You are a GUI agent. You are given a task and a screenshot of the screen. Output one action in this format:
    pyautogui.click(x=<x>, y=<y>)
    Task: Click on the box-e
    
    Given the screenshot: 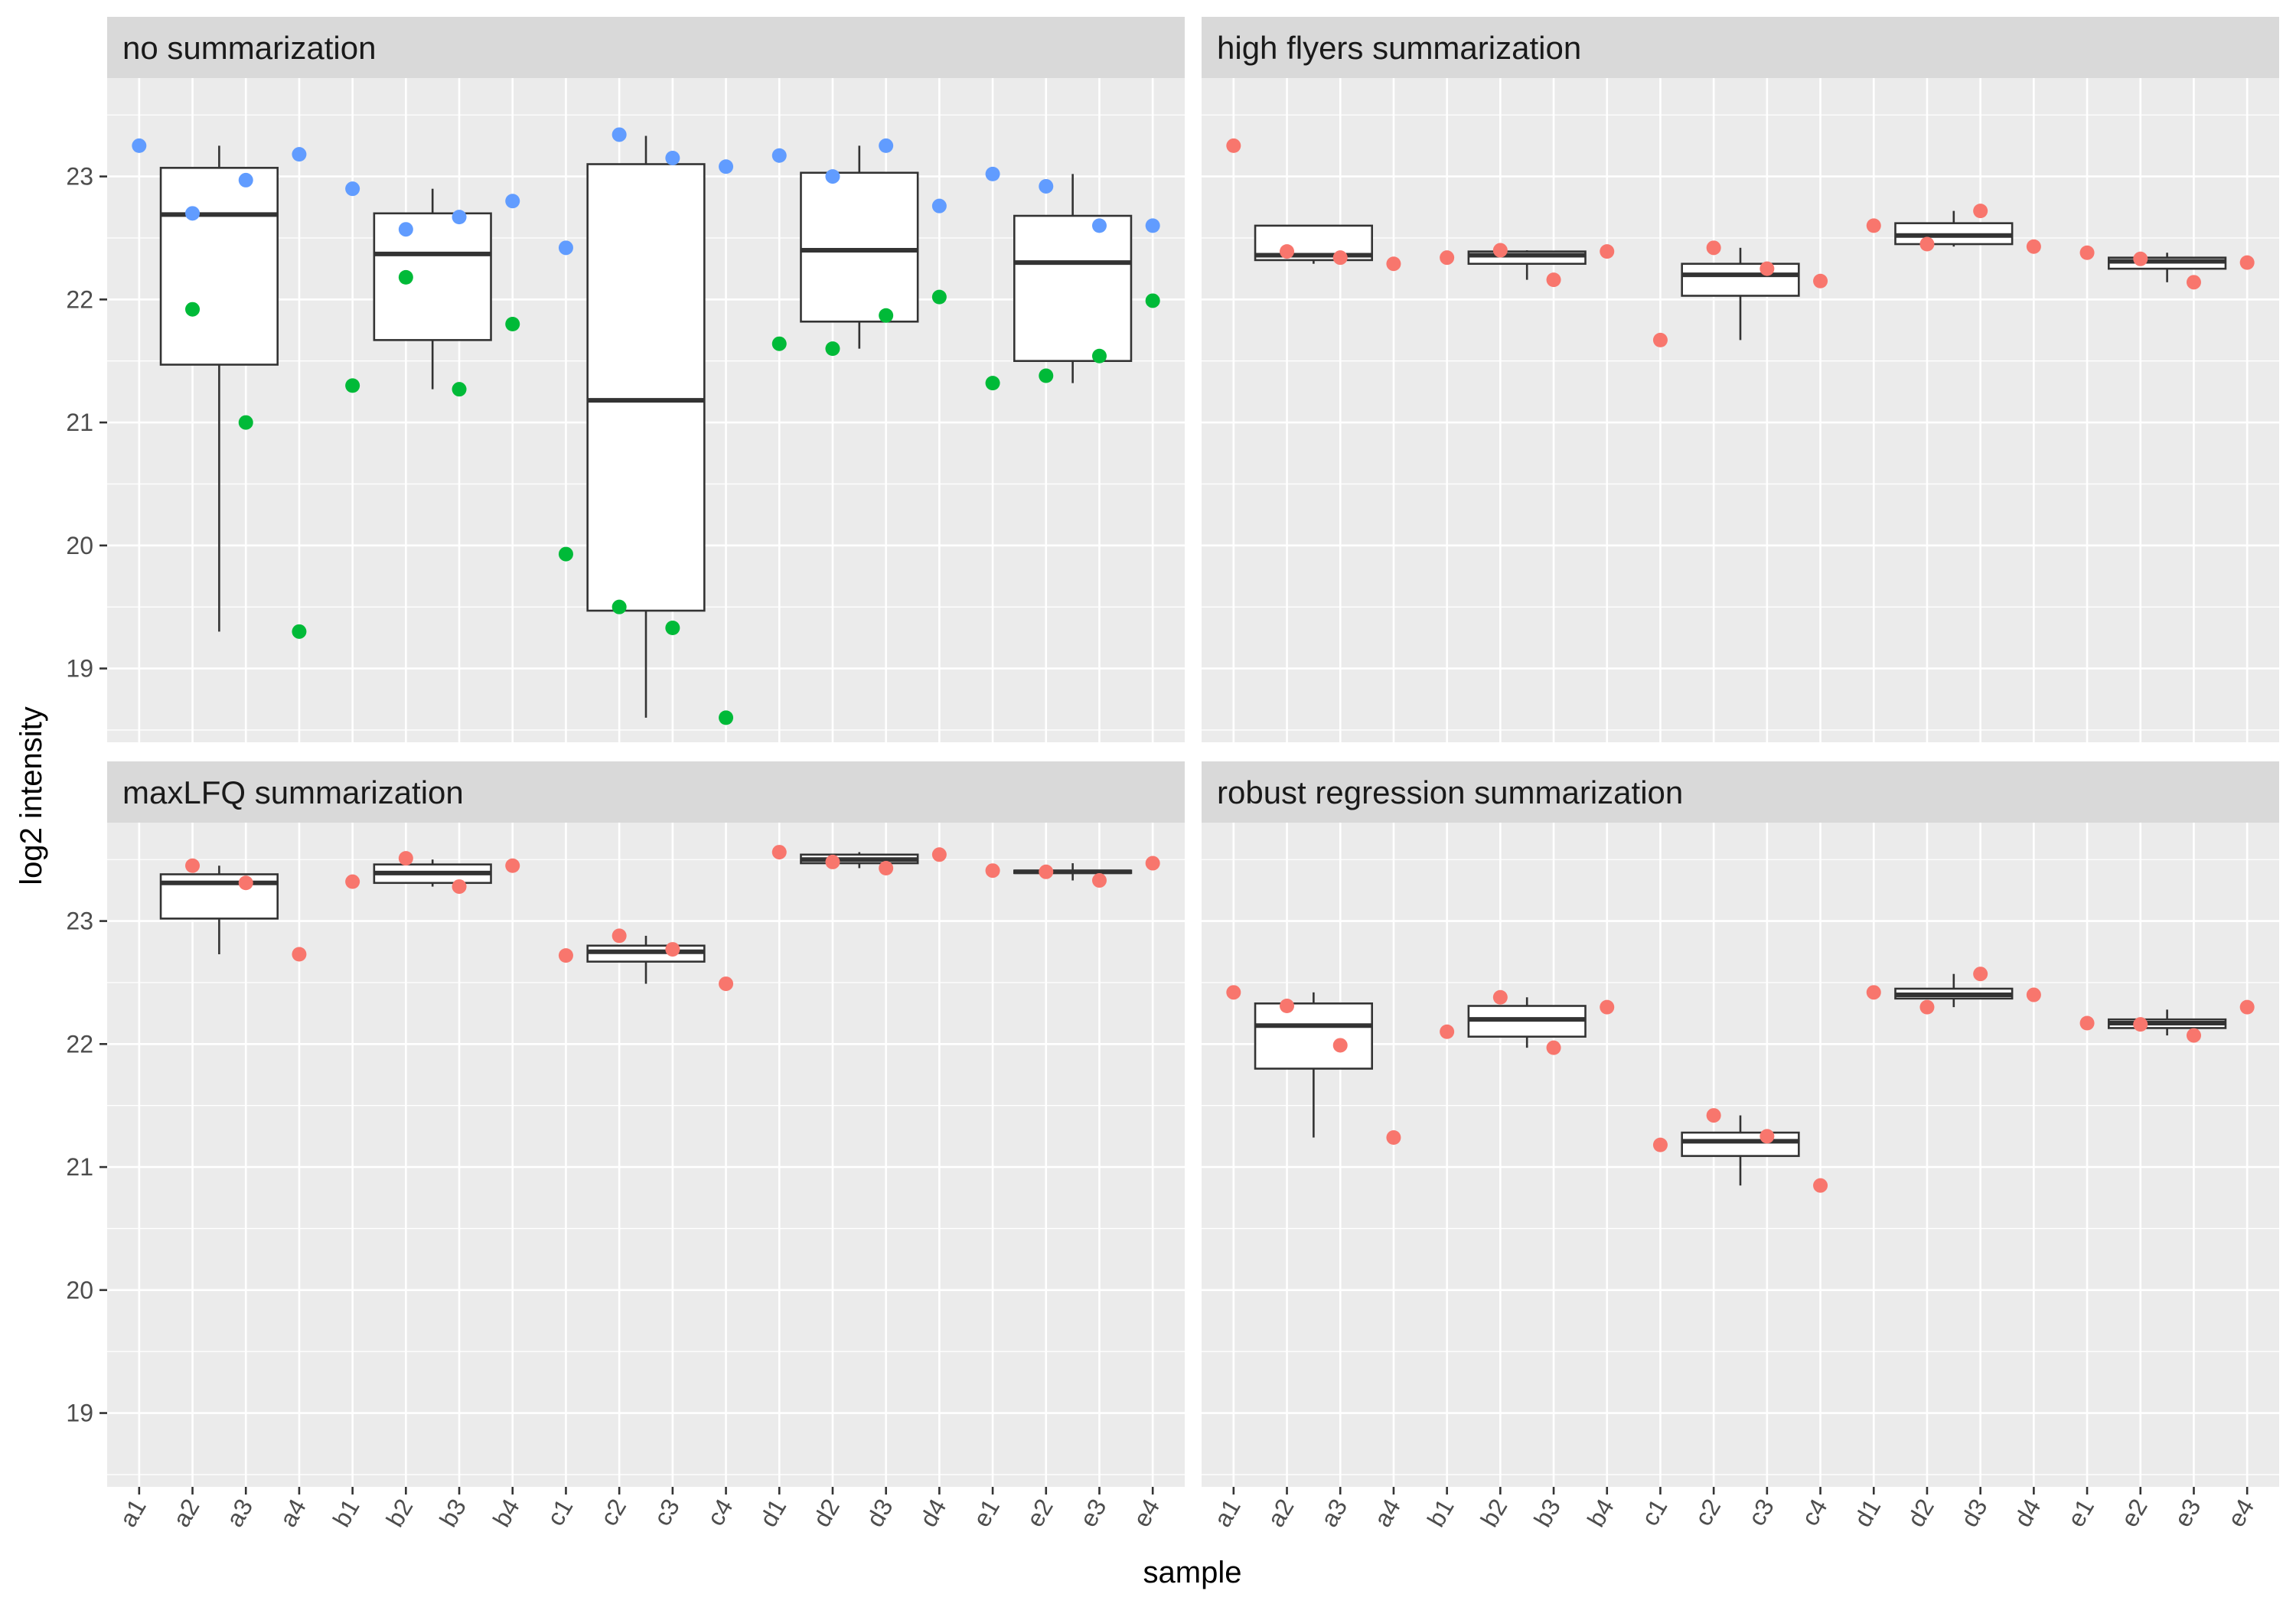 What is the action you would take?
    pyautogui.click(x=2167, y=1023)
    